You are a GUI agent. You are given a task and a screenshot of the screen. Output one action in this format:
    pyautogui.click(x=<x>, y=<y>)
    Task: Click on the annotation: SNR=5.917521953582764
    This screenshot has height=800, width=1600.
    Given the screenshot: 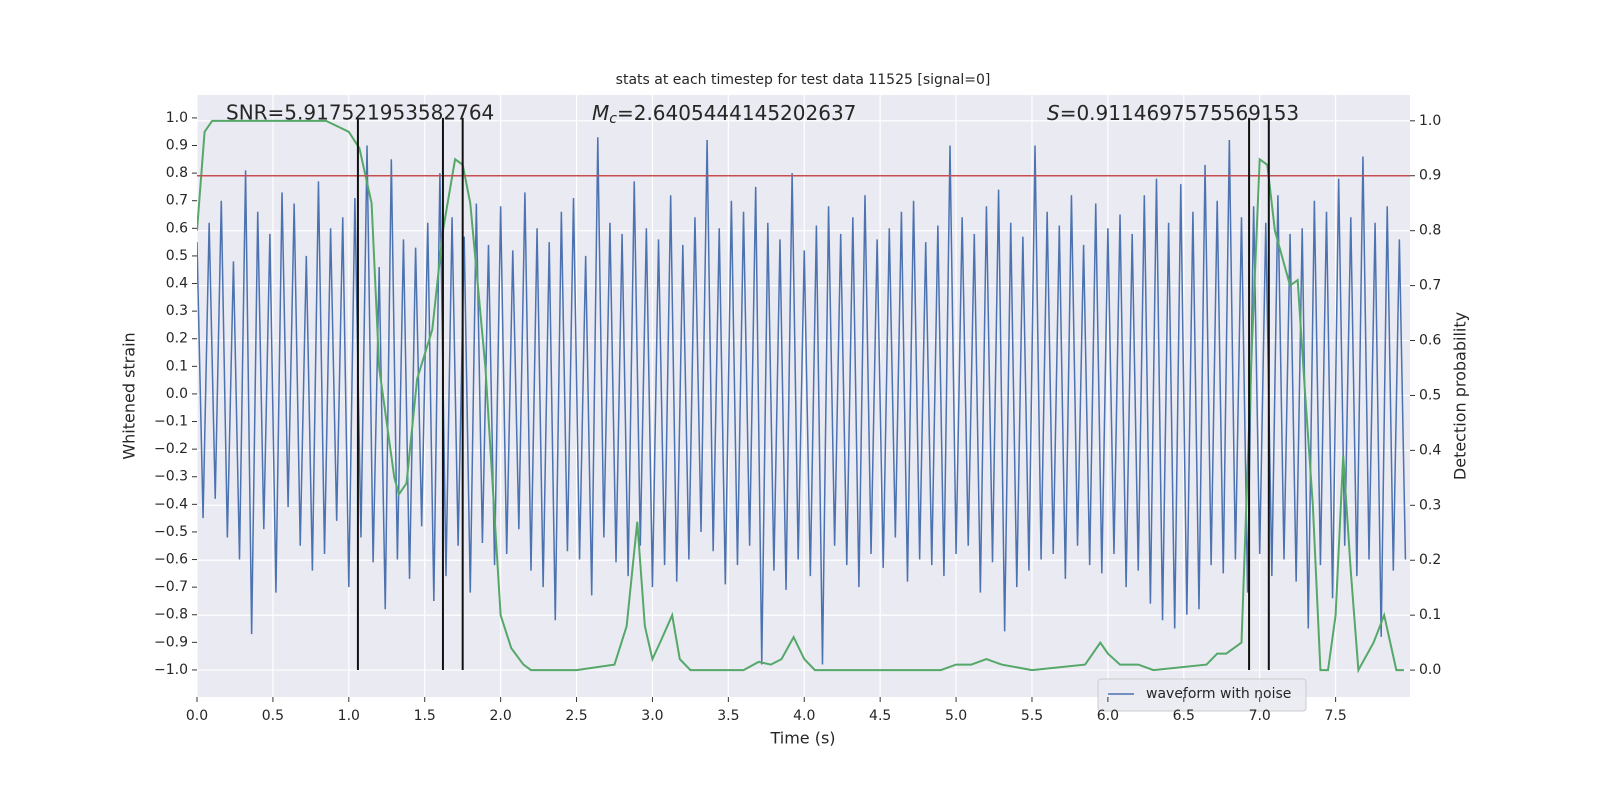 What is the action you would take?
    pyautogui.click(x=360, y=113)
    